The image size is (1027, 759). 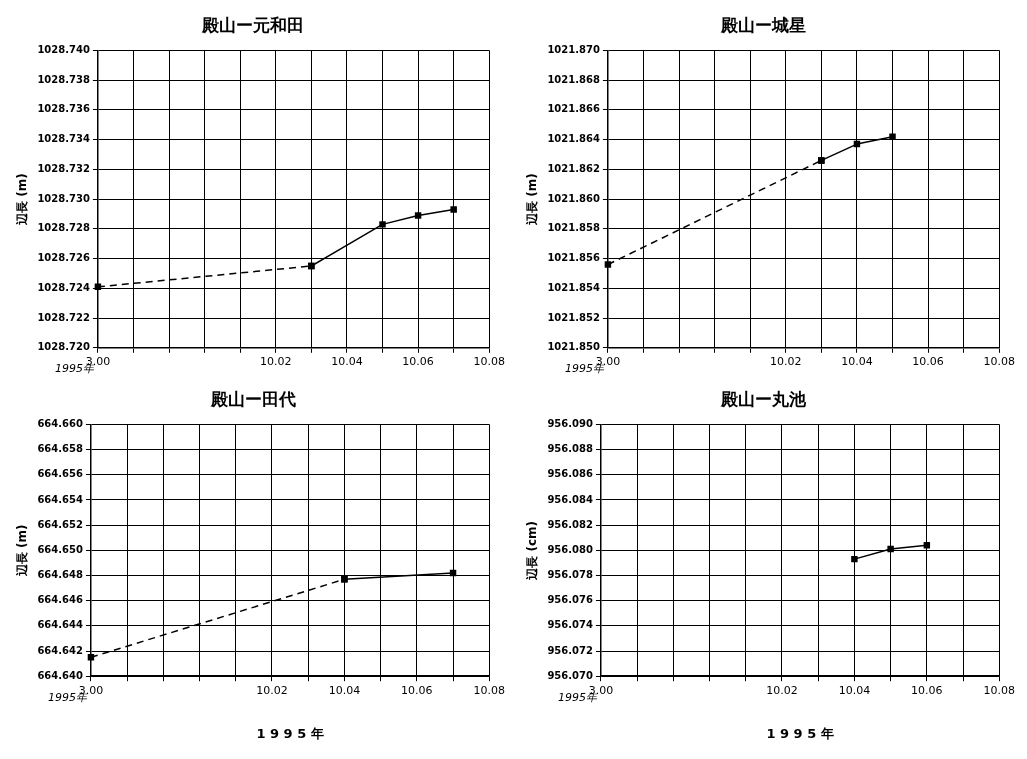 What do you see at coordinates (60, 499) in the screenshot?
I see `y-tick-label: 664.654` at bounding box center [60, 499].